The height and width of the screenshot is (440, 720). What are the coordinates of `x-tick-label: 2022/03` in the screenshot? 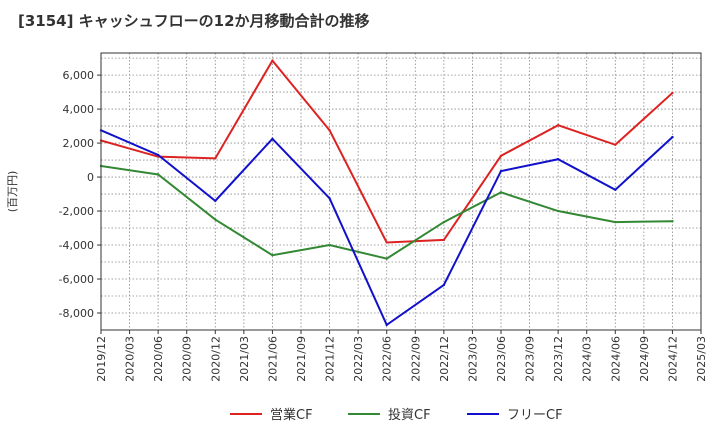 It's located at (358, 359).